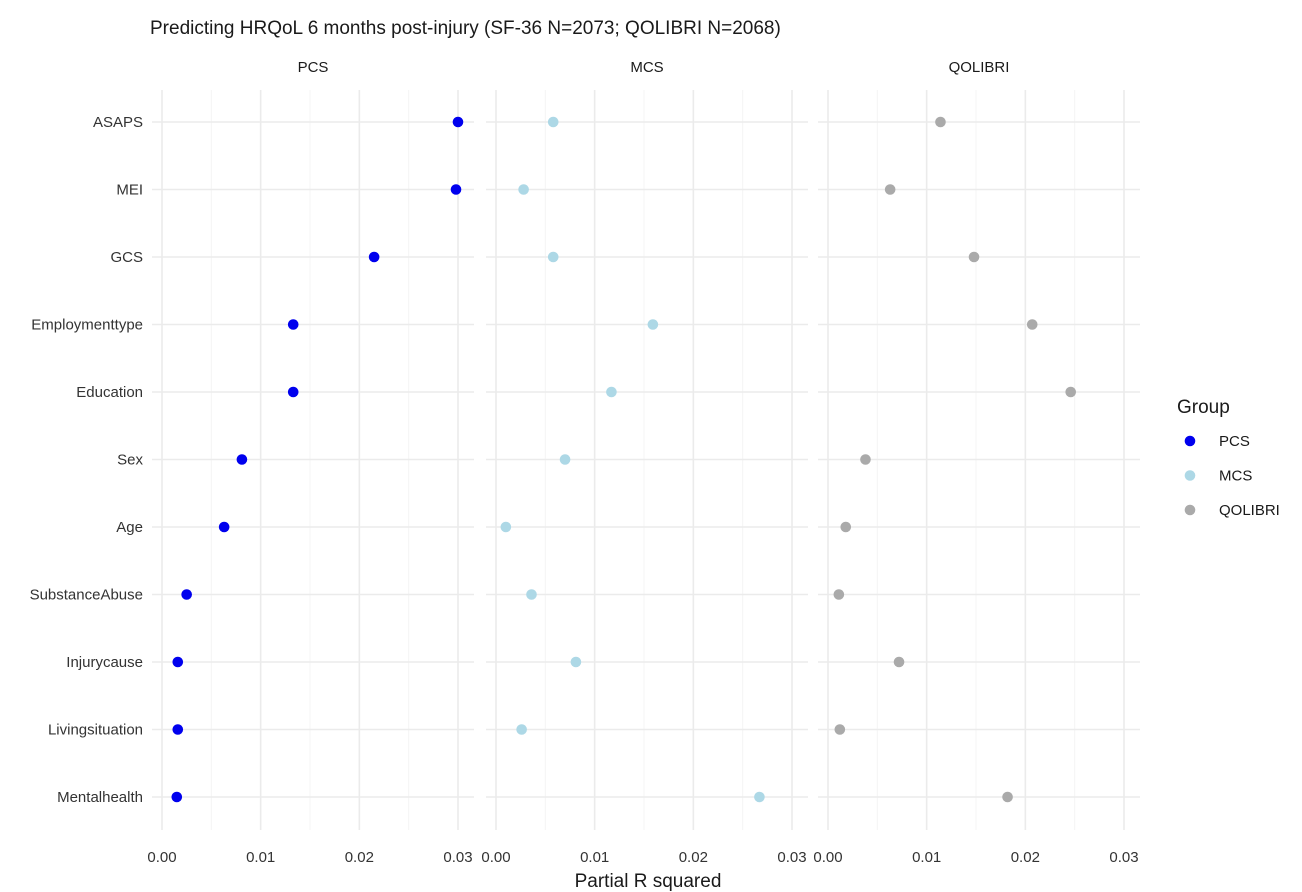 This screenshot has width=1302, height=892. What do you see at coordinates (648, 881) in the screenshot?
I see `x-axis-label: Partial R squared` at bounding box center [648, 881].